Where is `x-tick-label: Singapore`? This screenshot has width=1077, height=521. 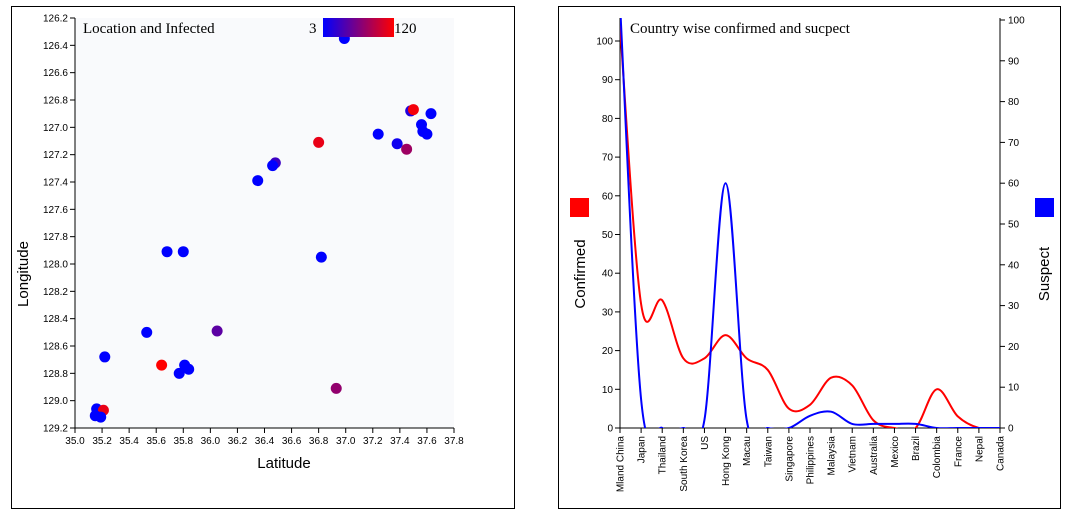 x-tick-label: Singapore is located at coordinates (789, 459).